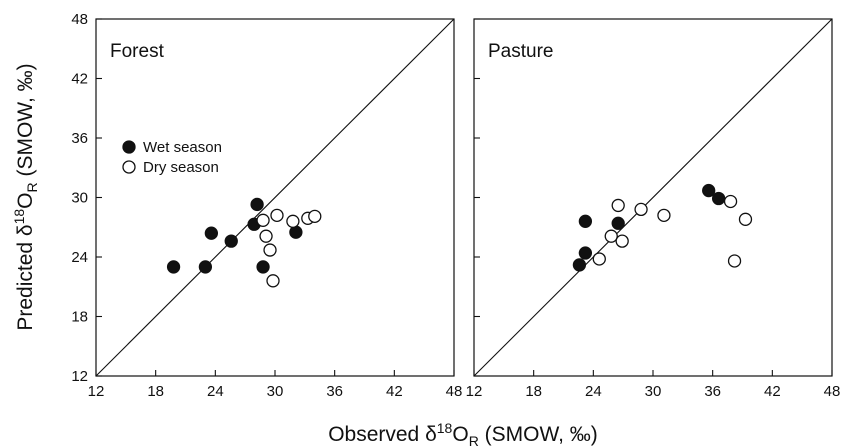  Describe the element at coordinates (79, 138) in the screenshot. I see `y-tick-label: 36` at that location.